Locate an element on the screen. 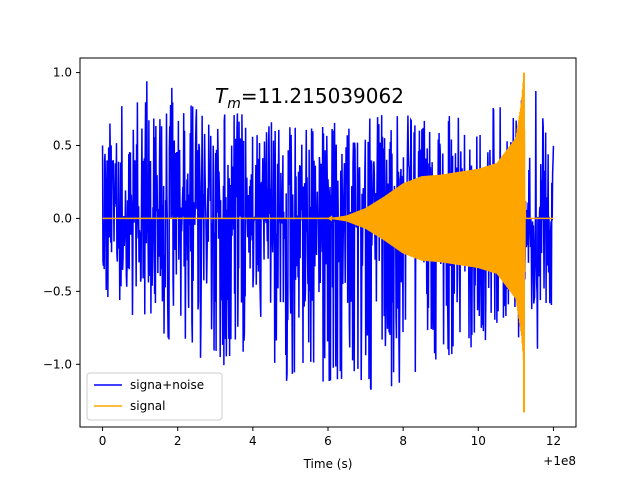  tm-annotation: Tm=11.215039062 is located at coordinates (309, 98).